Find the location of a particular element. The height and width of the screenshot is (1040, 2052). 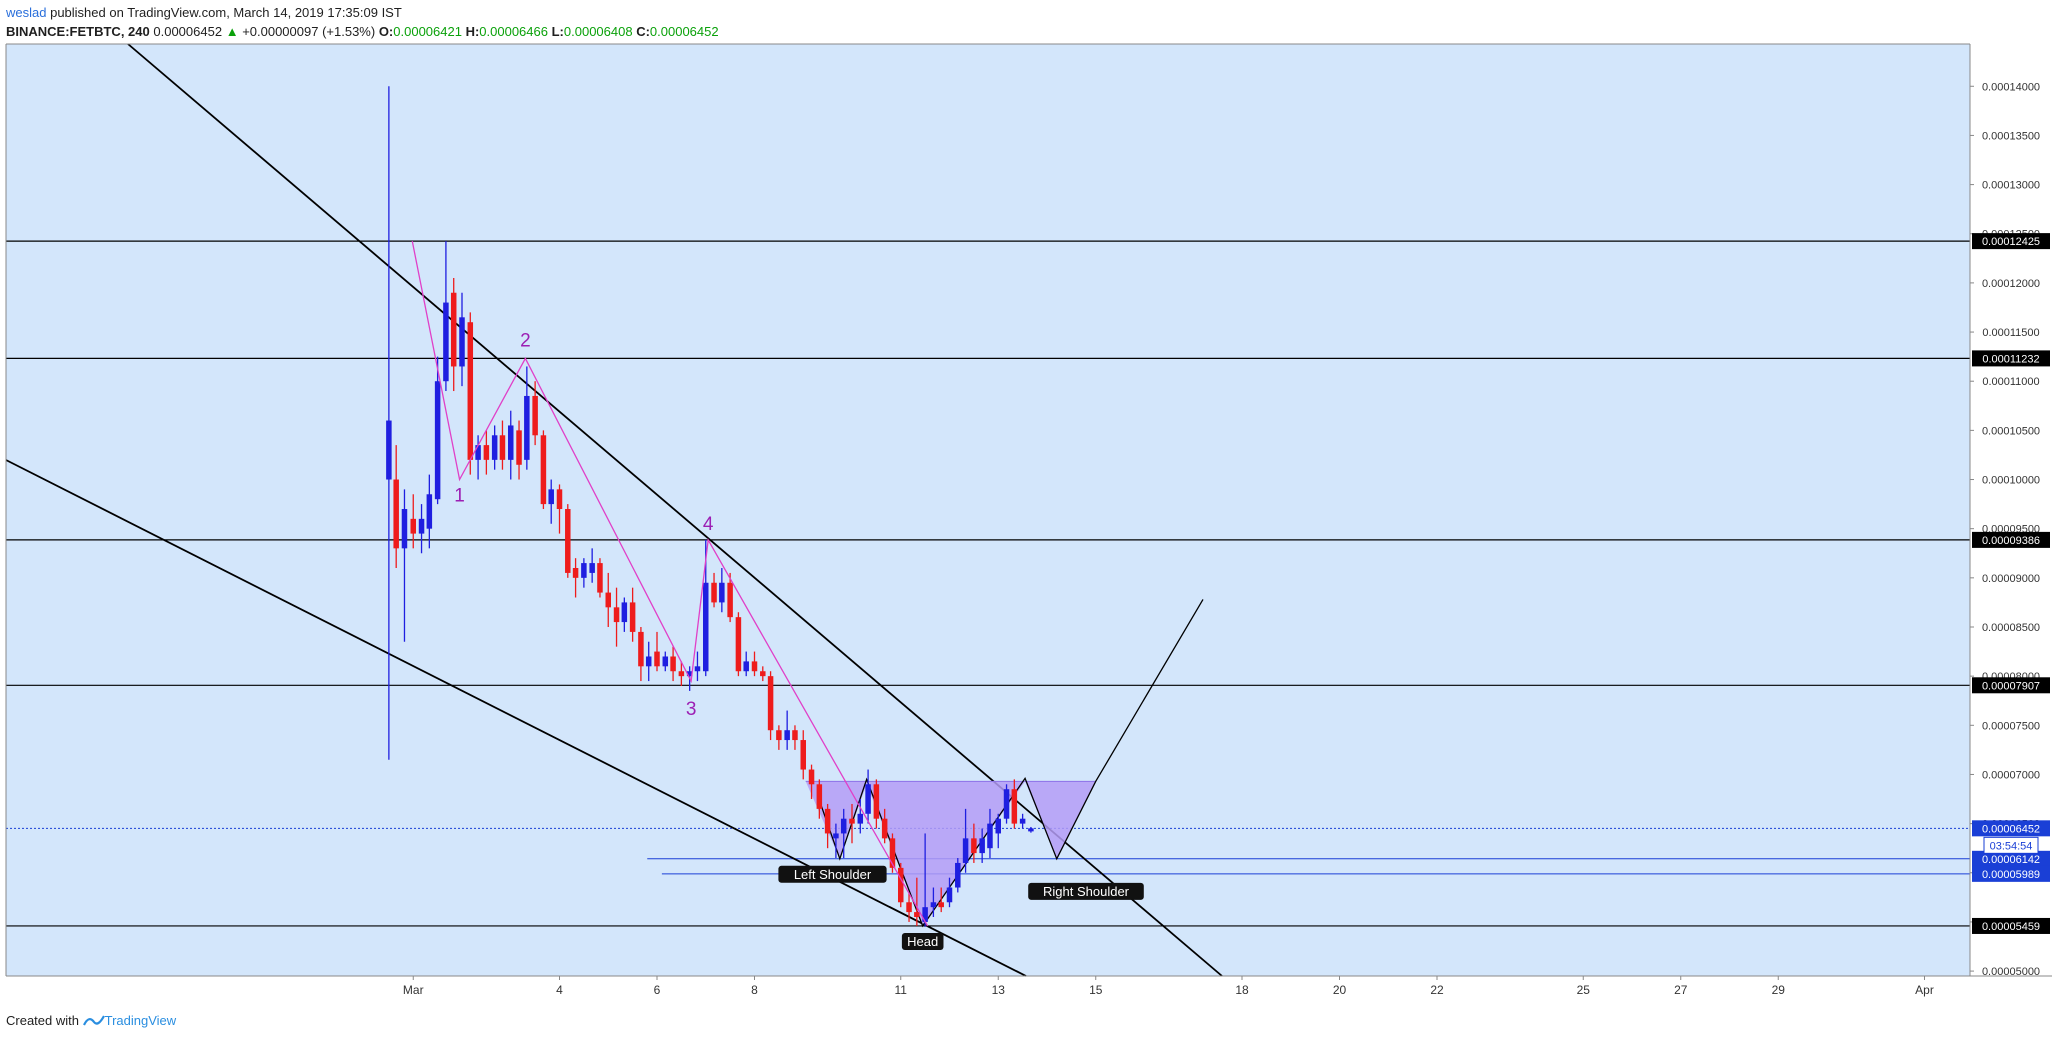

countdown-badge: 03:54:54 is located at coordinates (2011, 845).